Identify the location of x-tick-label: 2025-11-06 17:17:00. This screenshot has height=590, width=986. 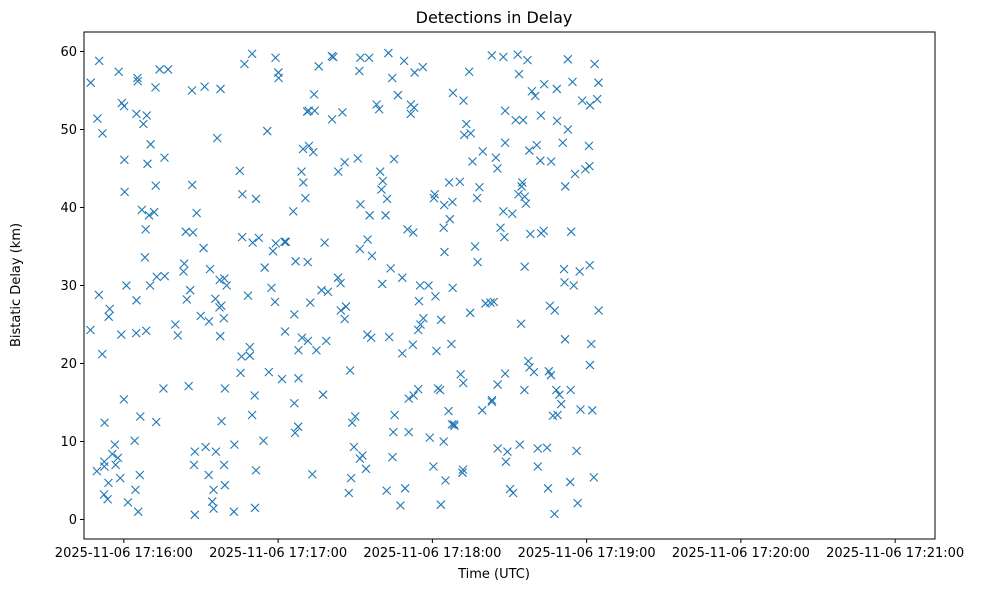
(278, 553).